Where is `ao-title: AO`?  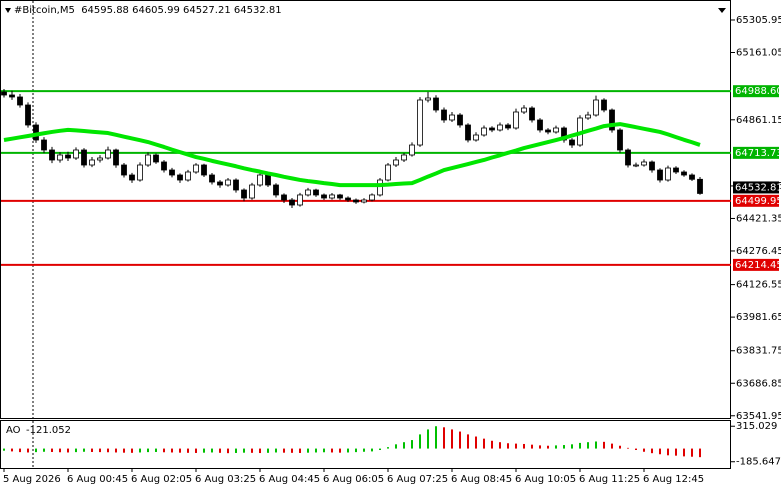 ao-title: AO is located at coordinates (13, 430).